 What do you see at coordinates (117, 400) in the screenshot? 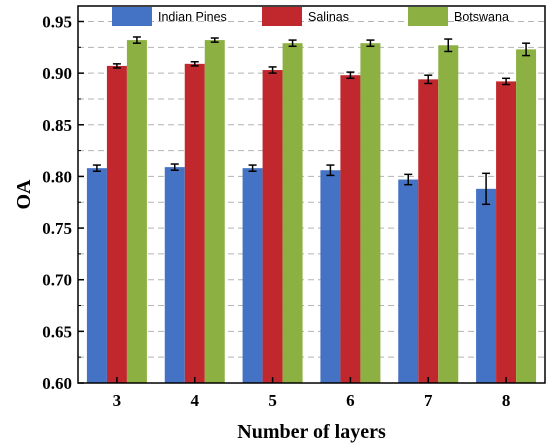
I see `x-tick-label: 3` at bounding box center [117, 400].